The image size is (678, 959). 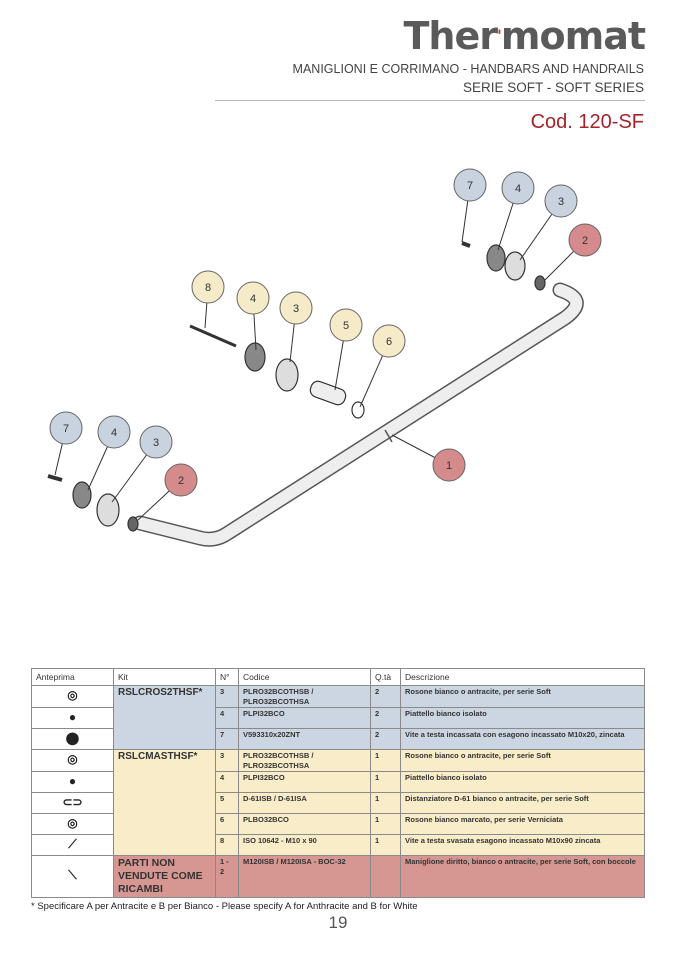 I want to click on item-code: PLRO32BCOTHSB / PLRO32BCOTHSA, so click(x=304, y=760).